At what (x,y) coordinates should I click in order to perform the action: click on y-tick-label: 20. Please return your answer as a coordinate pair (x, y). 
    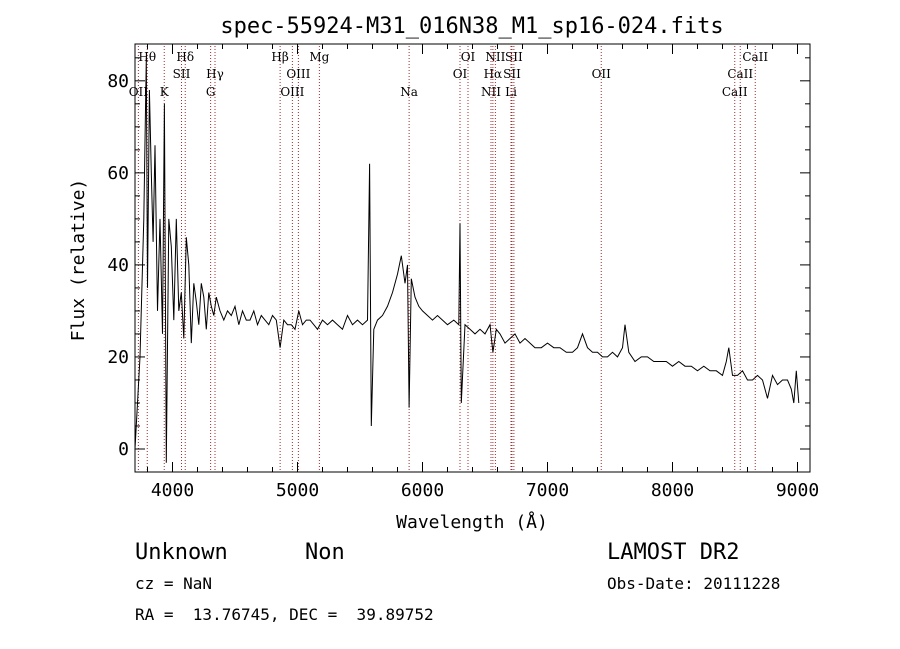
    Looking at the image, I should click on (118, 357).